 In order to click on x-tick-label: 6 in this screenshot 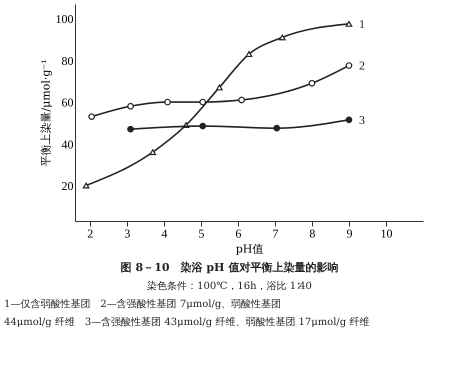, I will do `click(238, 233)`.